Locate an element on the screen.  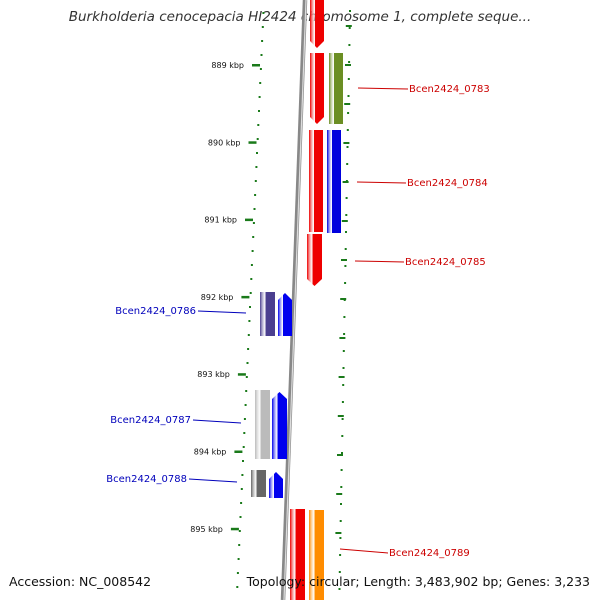
gene-label-bcen2424-0788: Bcen2424_0788 is located at coordinates (146, 479).